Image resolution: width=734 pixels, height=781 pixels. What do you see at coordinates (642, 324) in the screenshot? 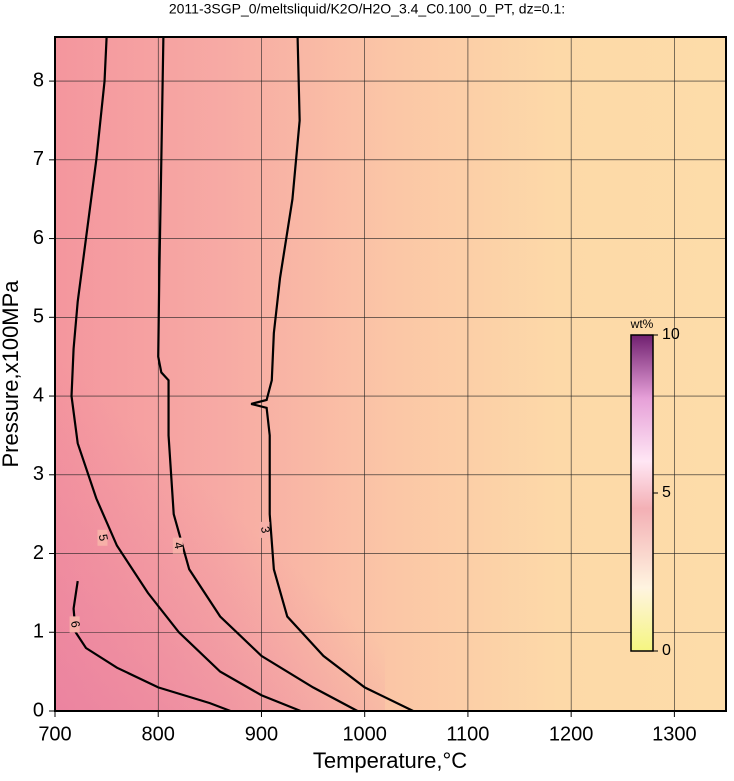
I see `colorbar-label: wt%` at bounding box center [642, 324].